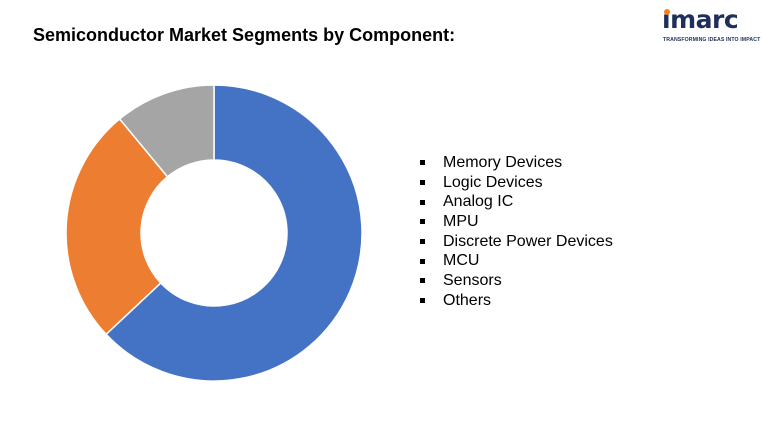 This screenshot has height=421, width=763. I want to click on legend-item-discrete-power-devices: Discrete Power Devices, so click(515, 242).